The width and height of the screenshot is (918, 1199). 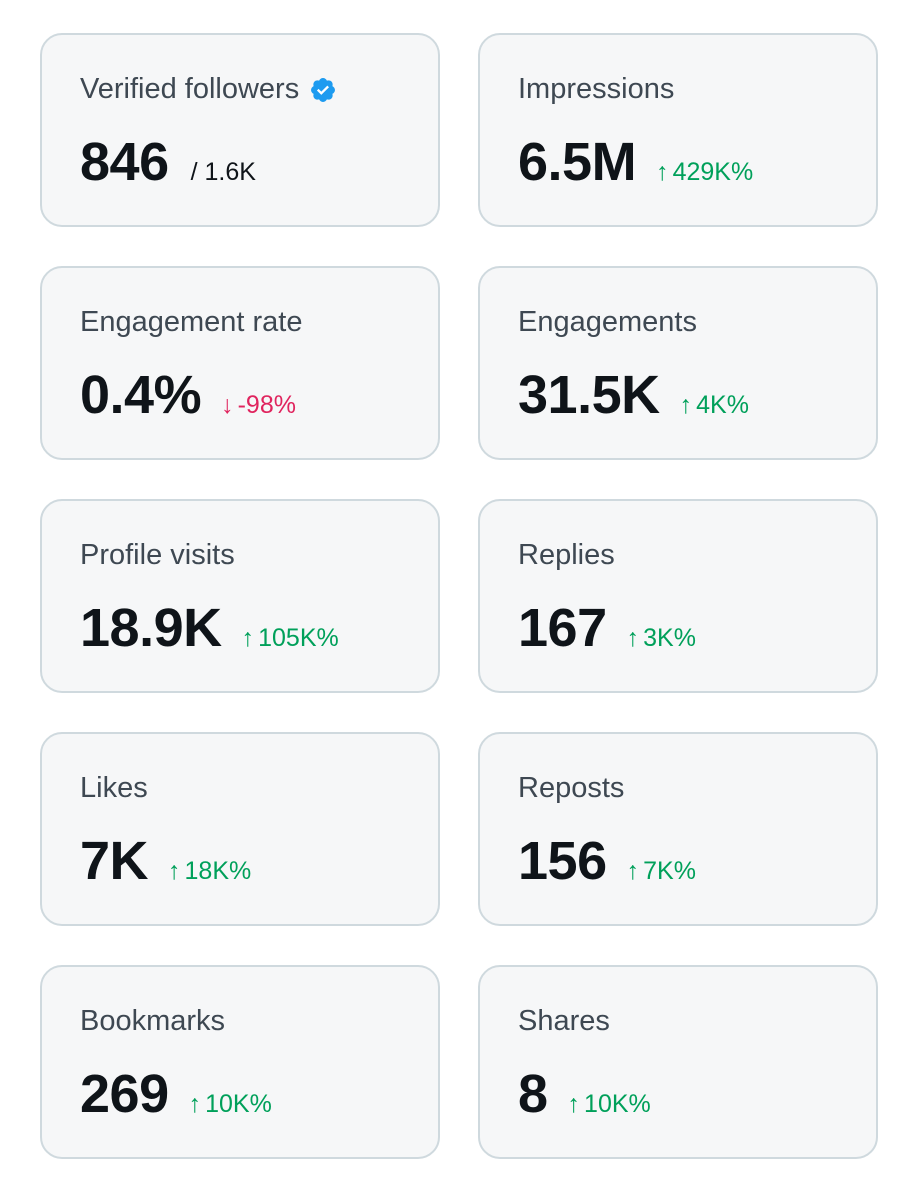 I want to click on card-impressions: Impressions 6.5M ↑ 429K%, so click(x=678, y=130).